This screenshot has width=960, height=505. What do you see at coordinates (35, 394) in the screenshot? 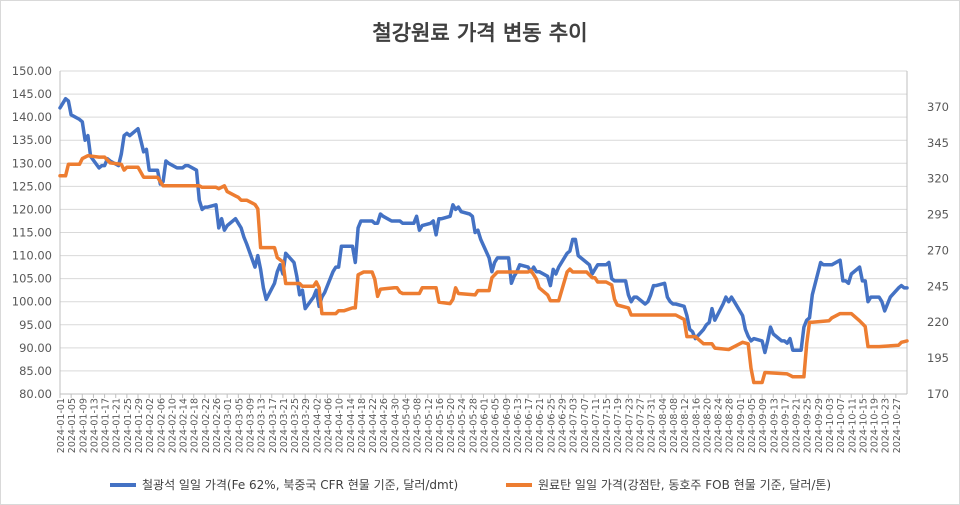
I see `y-left-tick-label: 80.00` at bounding box center [35, 394].